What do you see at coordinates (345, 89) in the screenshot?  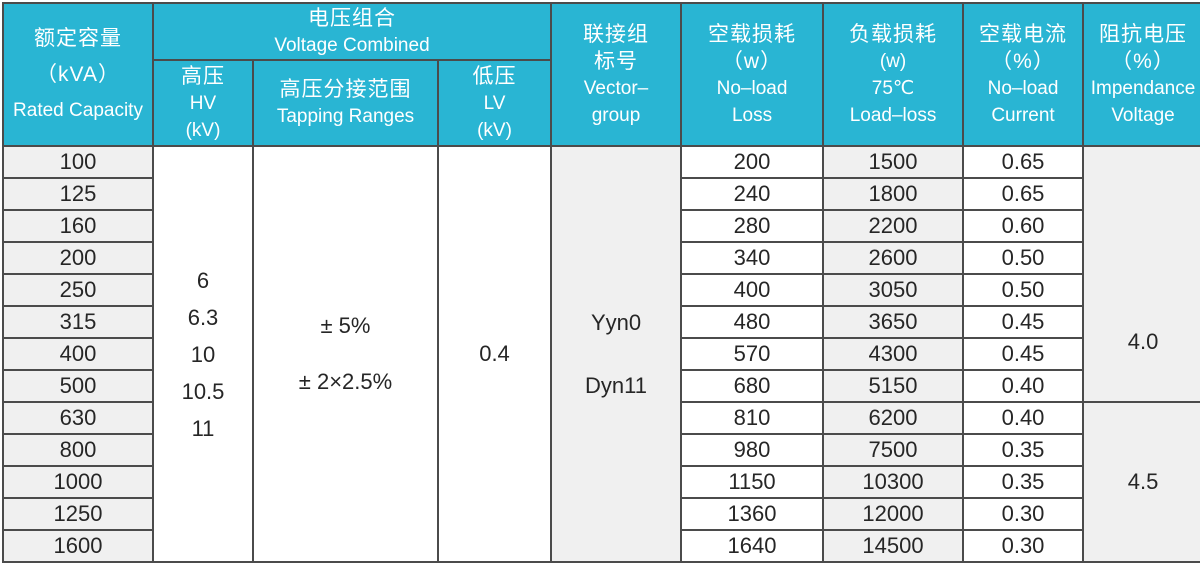 I see `tapping-zh: 高压分接范围` at bounding box center [345, 89].